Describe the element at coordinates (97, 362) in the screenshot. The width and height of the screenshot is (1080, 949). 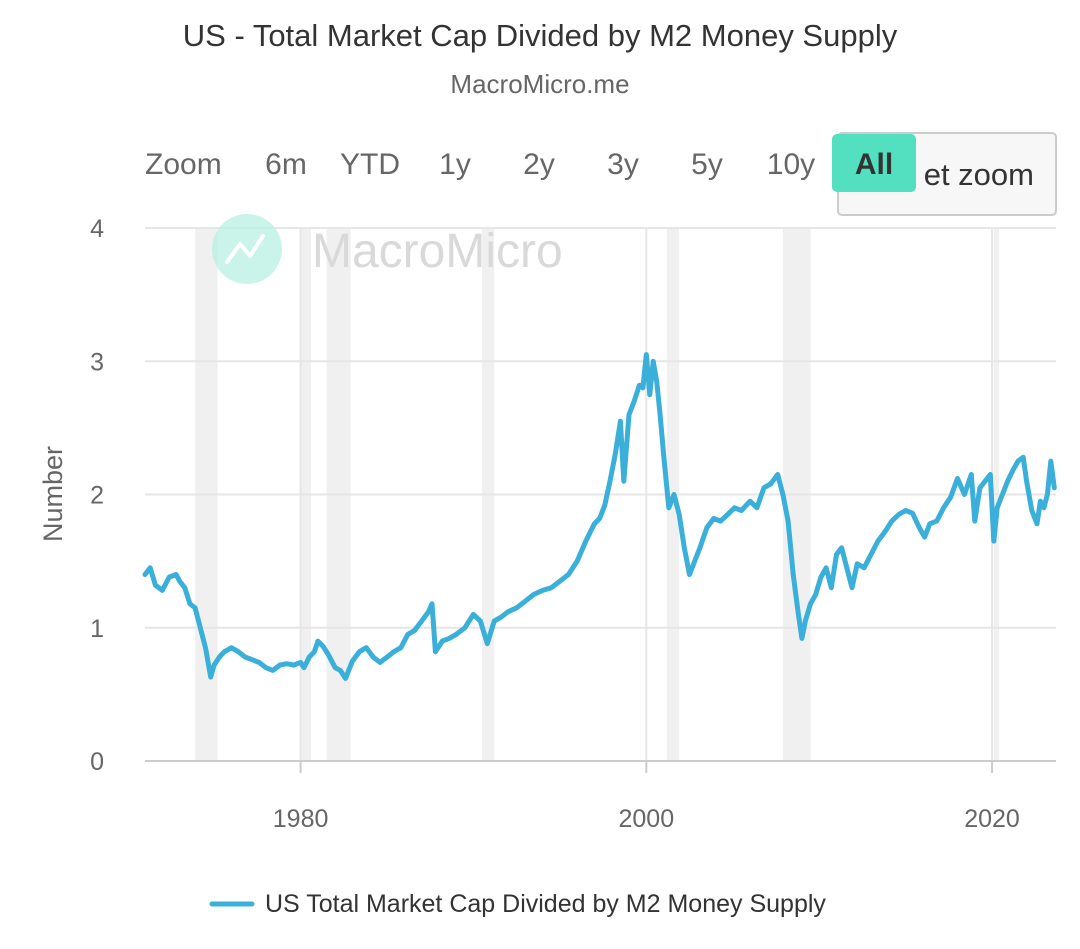
I see `y-tick-label-3: 3` at that location.